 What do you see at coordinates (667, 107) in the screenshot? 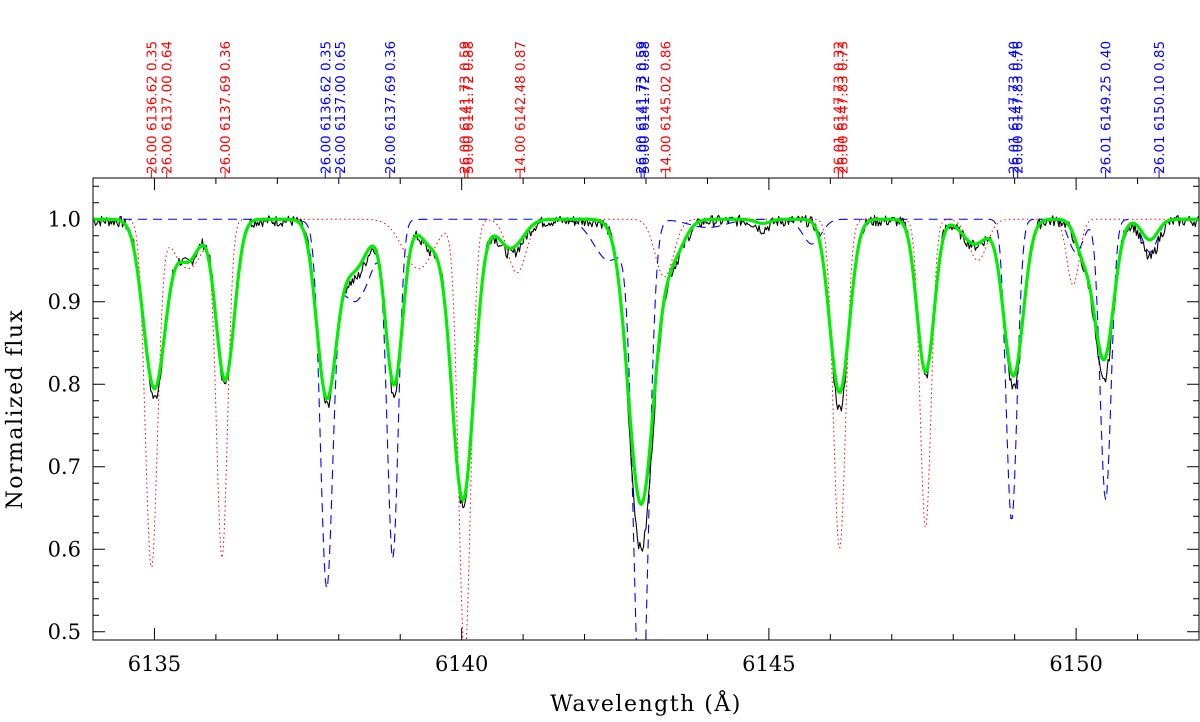
I see `line-id-label: 14.00 6145.02 0.86` at bounding box center [667, 107].